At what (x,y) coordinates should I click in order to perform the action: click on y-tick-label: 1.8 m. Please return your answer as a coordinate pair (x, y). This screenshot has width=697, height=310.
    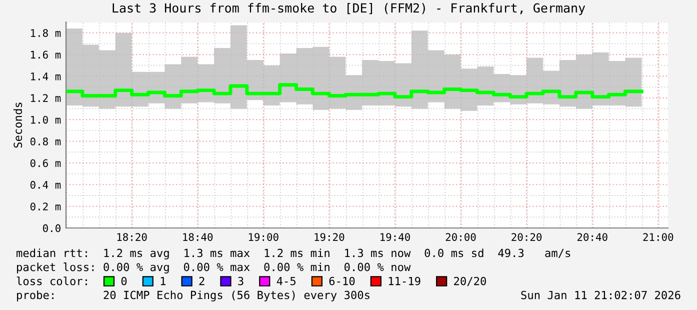
    Looking at the image, I should click on (46, 33).